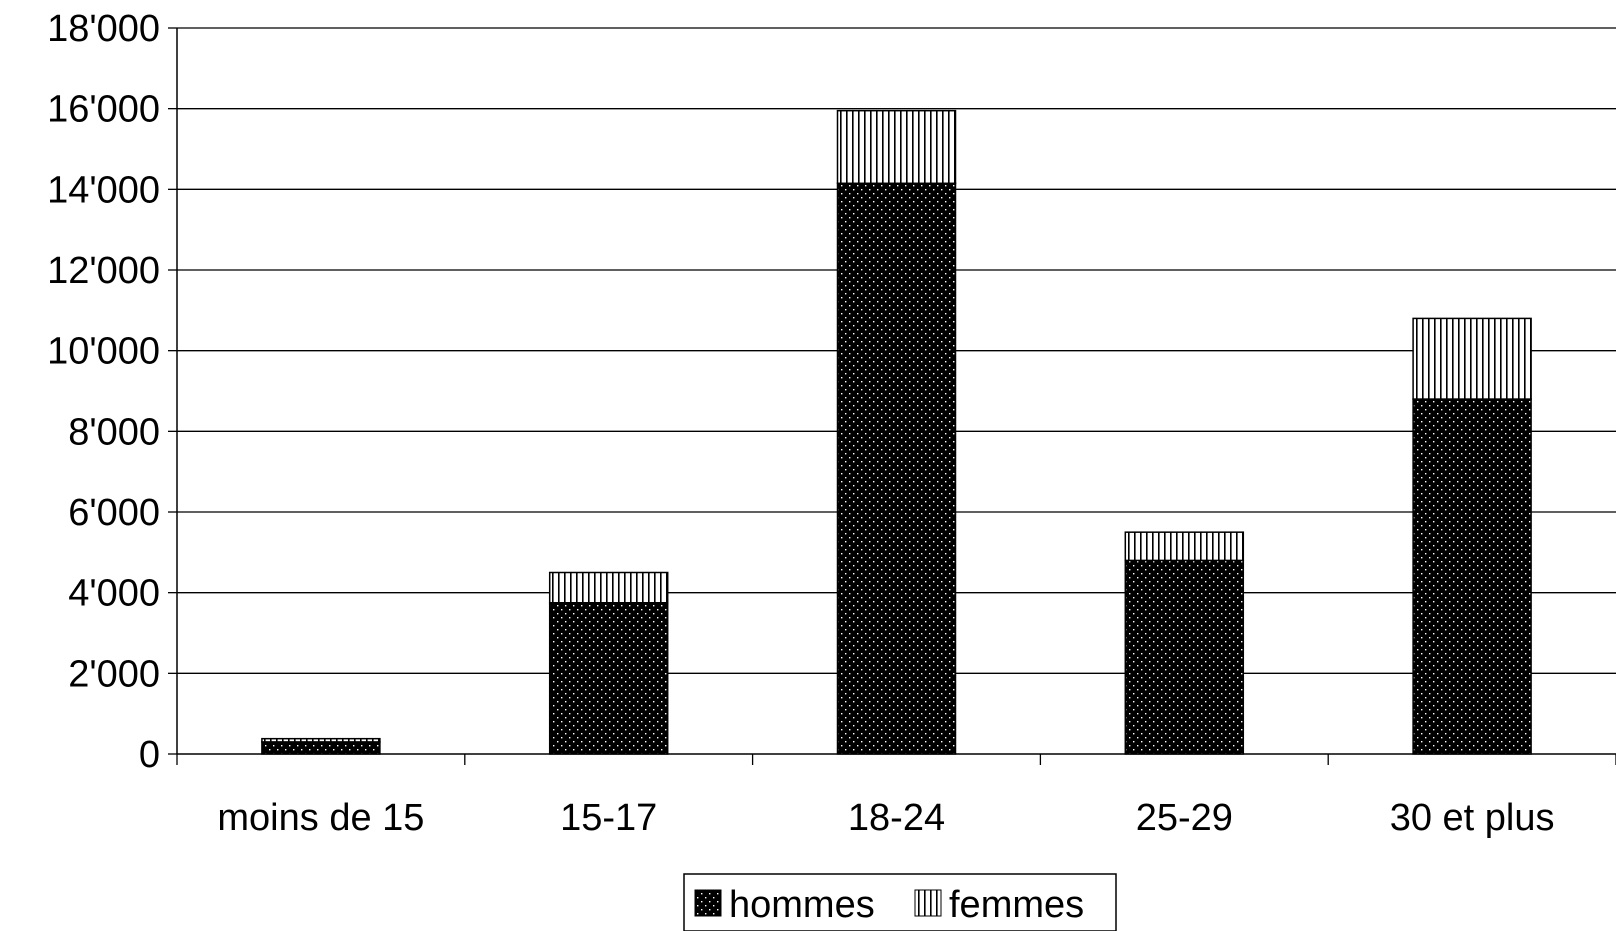 This screenshot has height=931, width=1616. What do you see at coordinates (103, 352) in the screenshot?
I see `y-tick-label: 10'000` at bounding box center [103, 352].